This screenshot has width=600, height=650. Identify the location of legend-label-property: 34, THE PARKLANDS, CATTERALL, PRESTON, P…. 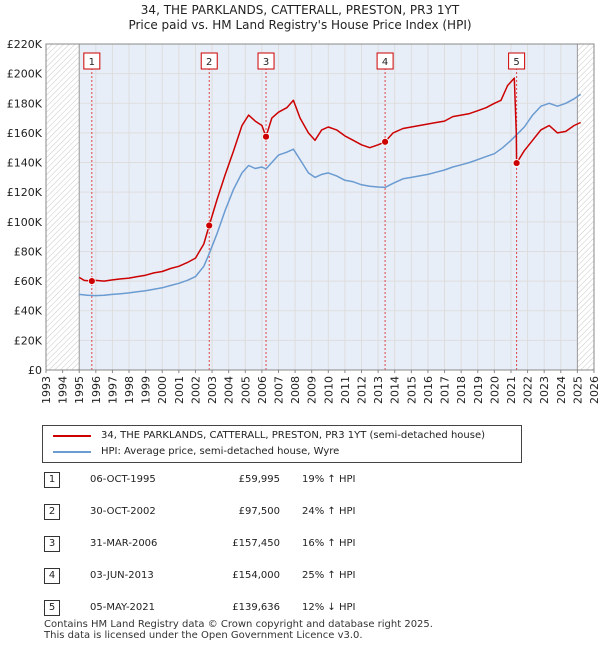
(293, 435).